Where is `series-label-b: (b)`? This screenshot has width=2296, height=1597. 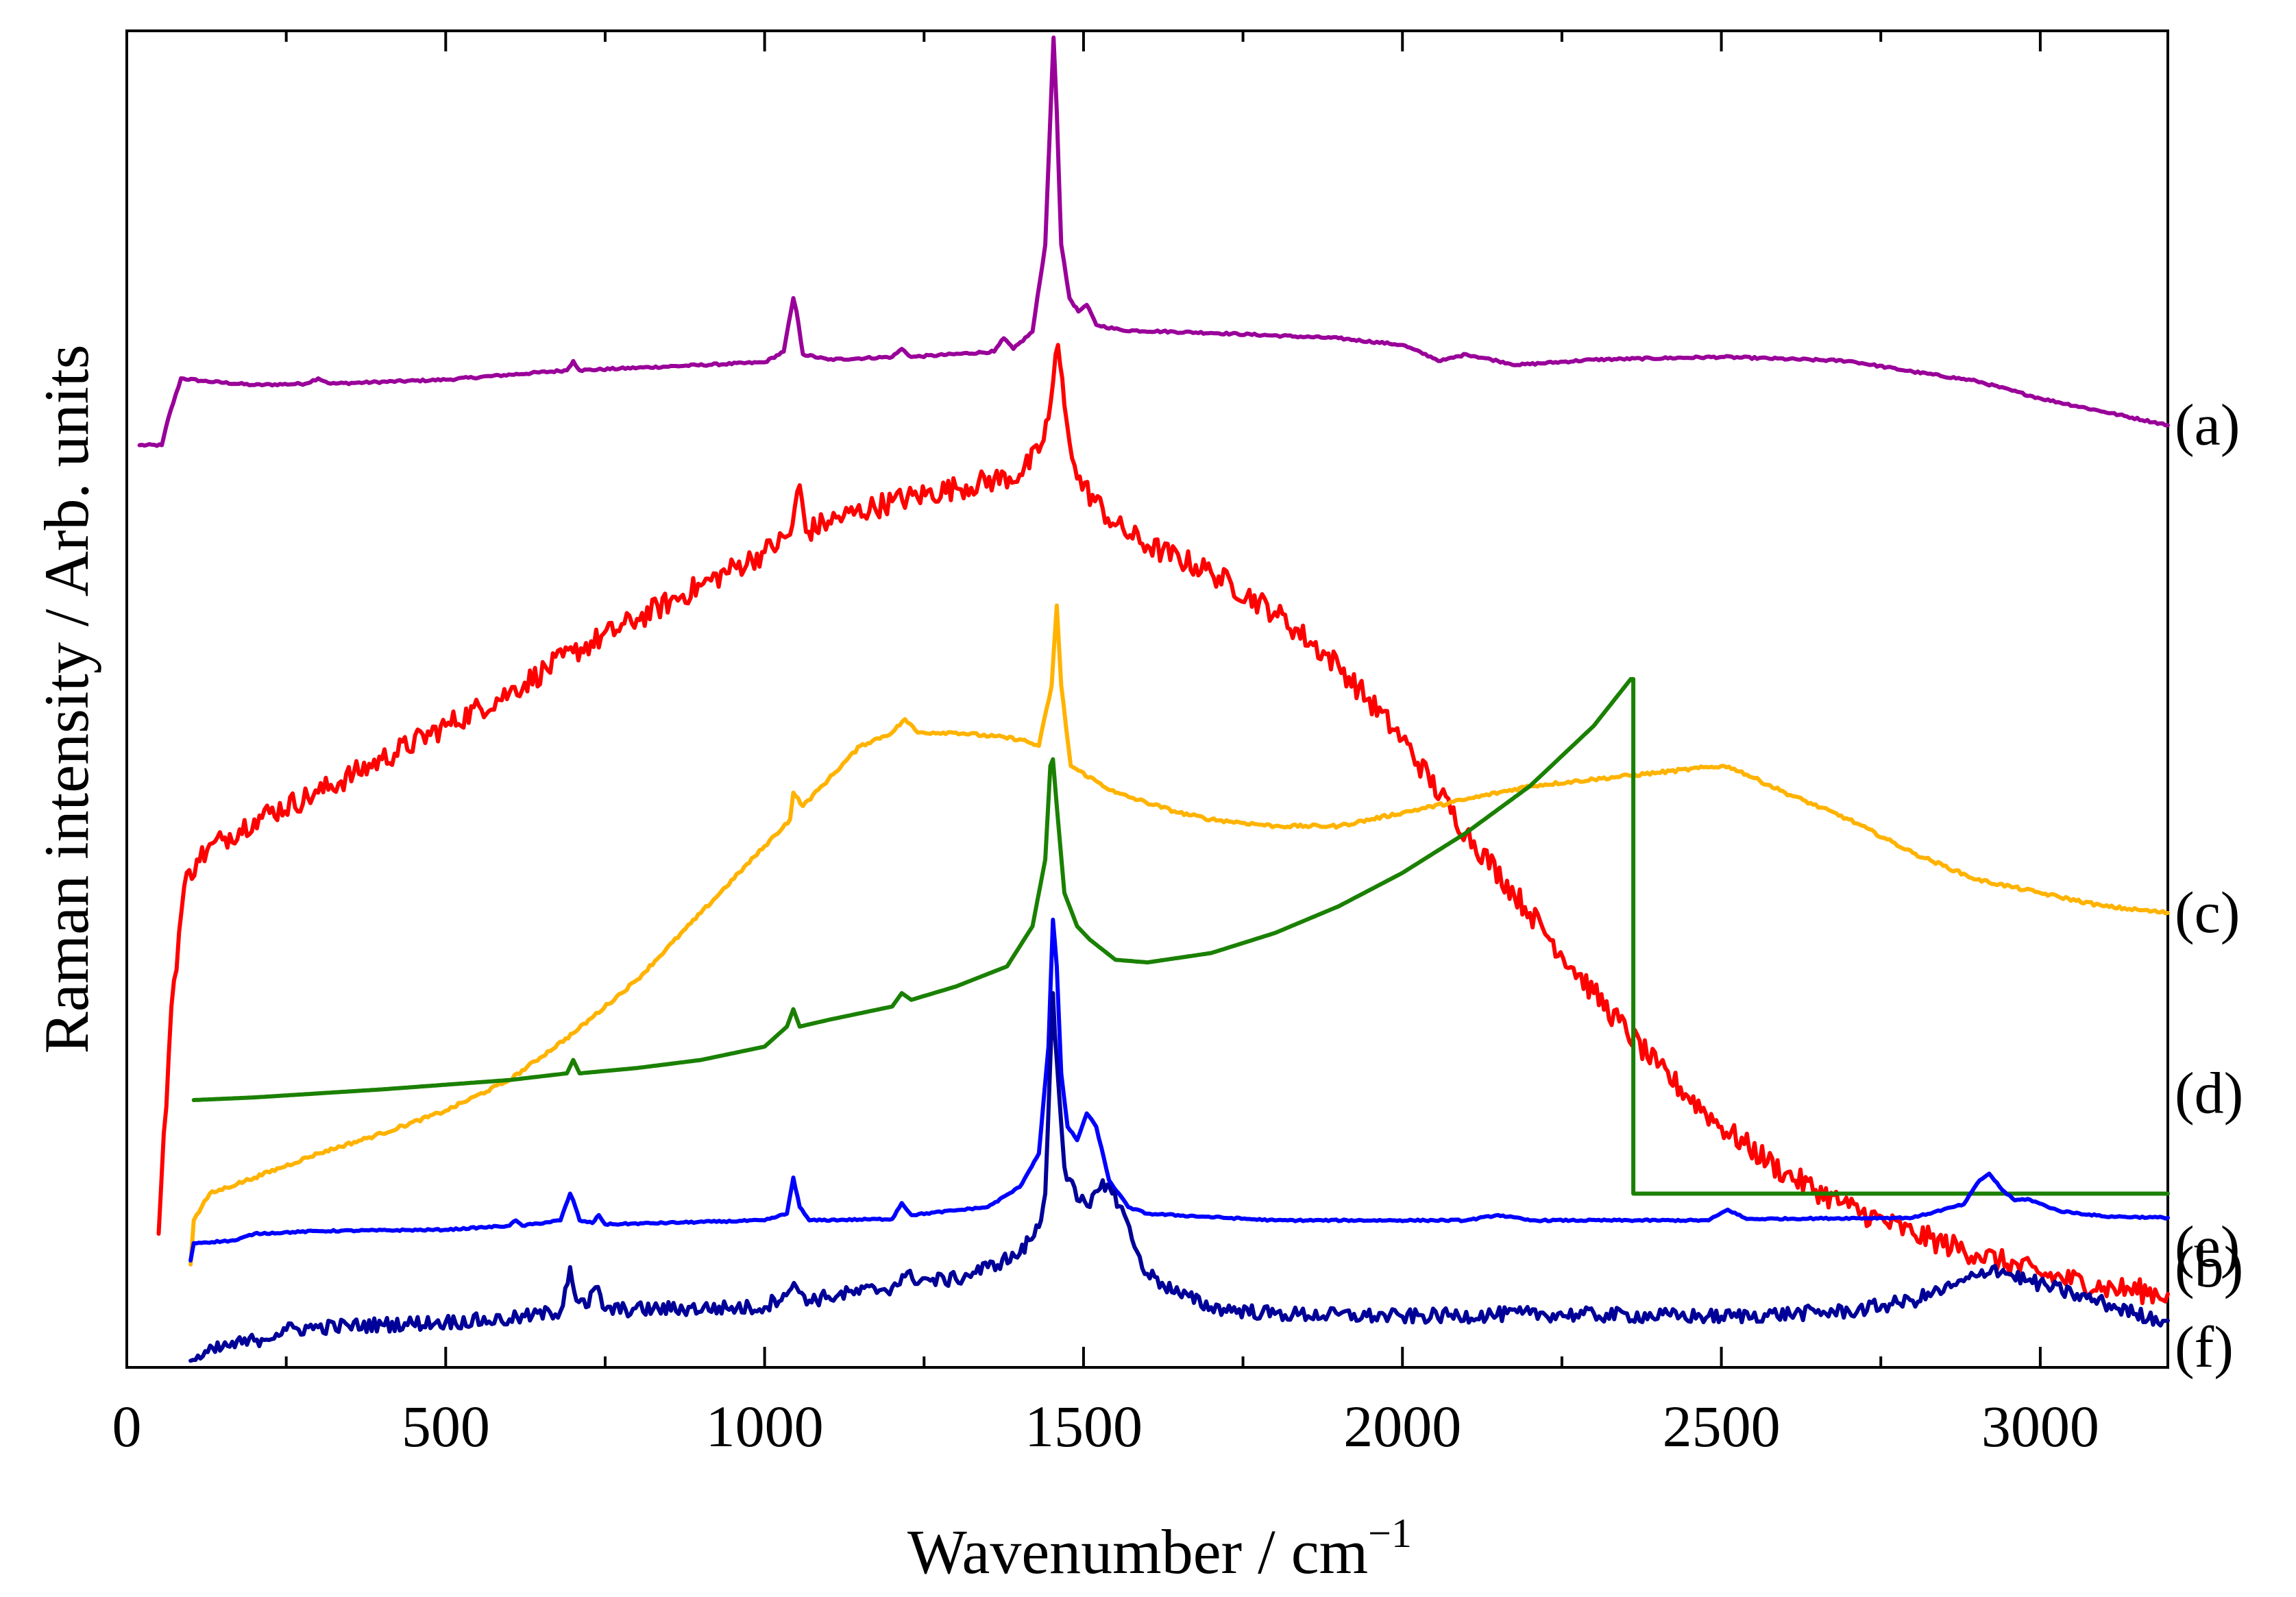 series-label-b: (b) is located at coordinates (2209, 1267).